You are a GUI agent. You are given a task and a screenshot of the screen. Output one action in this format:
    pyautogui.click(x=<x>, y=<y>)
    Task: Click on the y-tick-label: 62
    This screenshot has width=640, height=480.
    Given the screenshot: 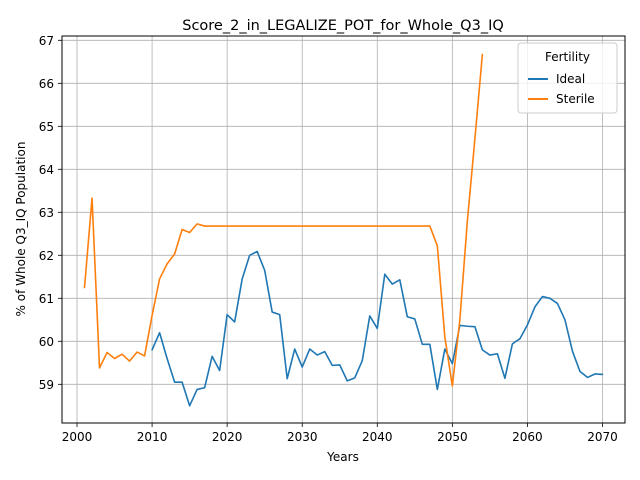 What is the action you would take?
    pyautogui.click(x=46, y=256)
    